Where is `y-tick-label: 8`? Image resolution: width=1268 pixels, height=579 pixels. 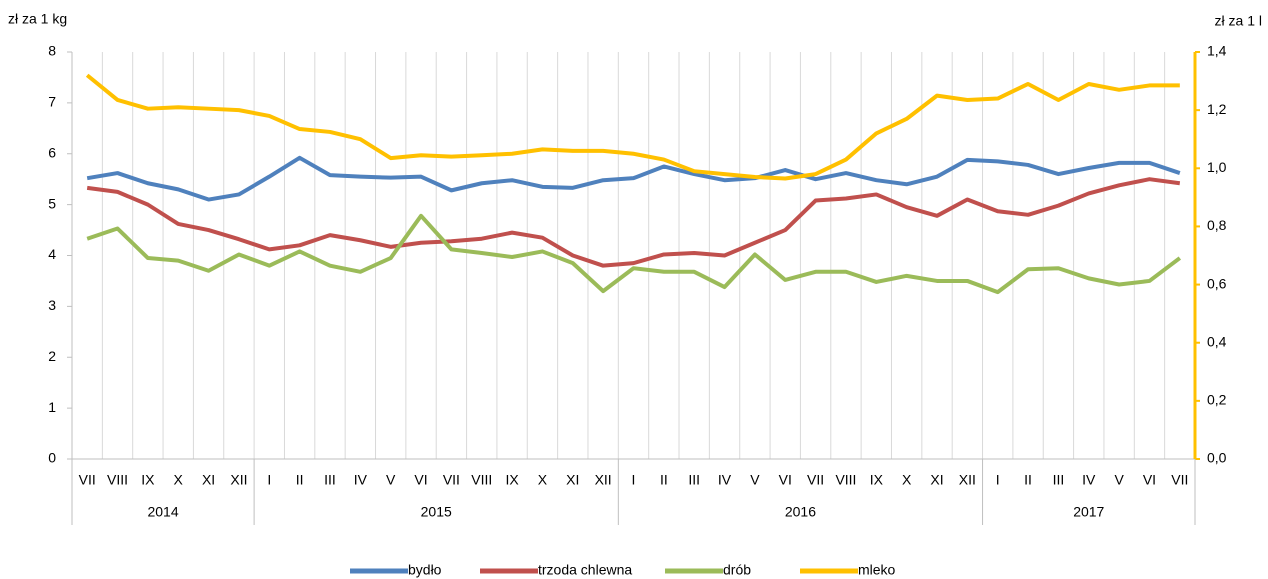 y-tick-label: 8 is located at coordinates (52, 51).